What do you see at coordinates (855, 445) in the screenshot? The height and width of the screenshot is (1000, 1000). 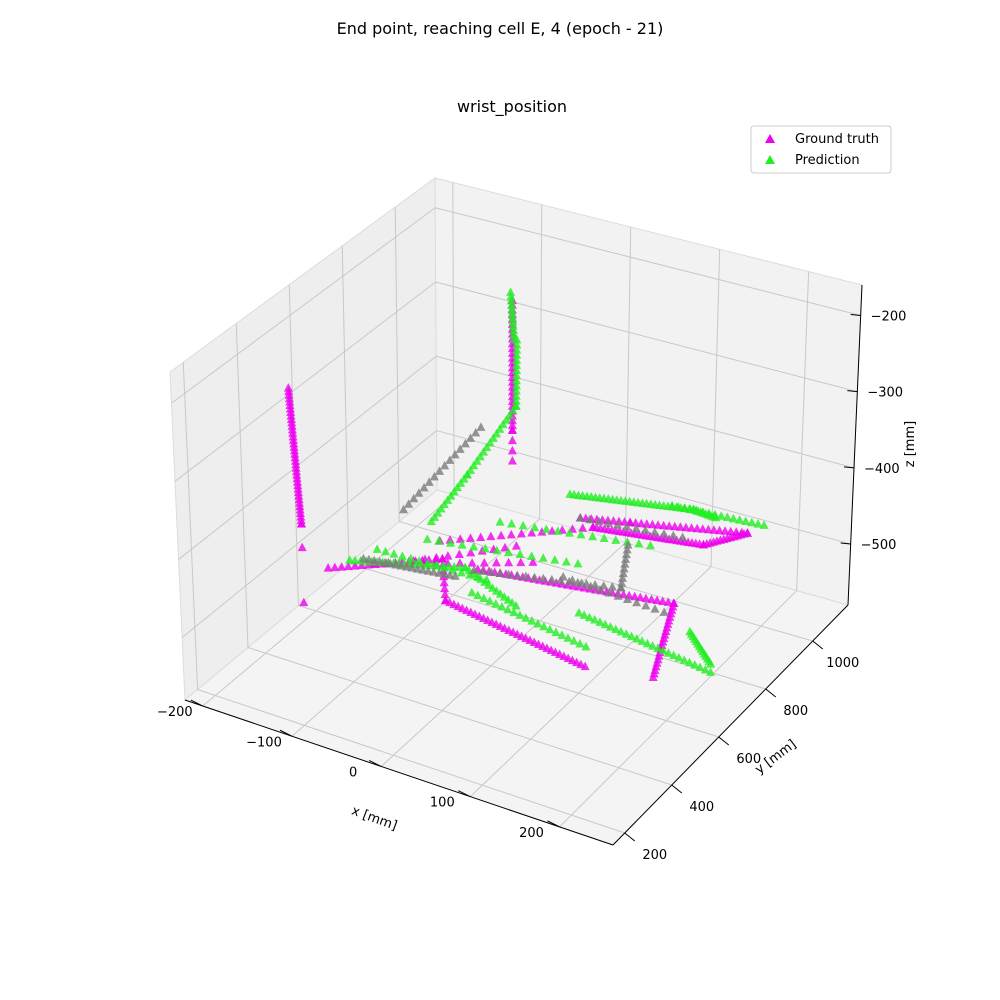 I see `z-axis-line` at bounding box center [855, 445].